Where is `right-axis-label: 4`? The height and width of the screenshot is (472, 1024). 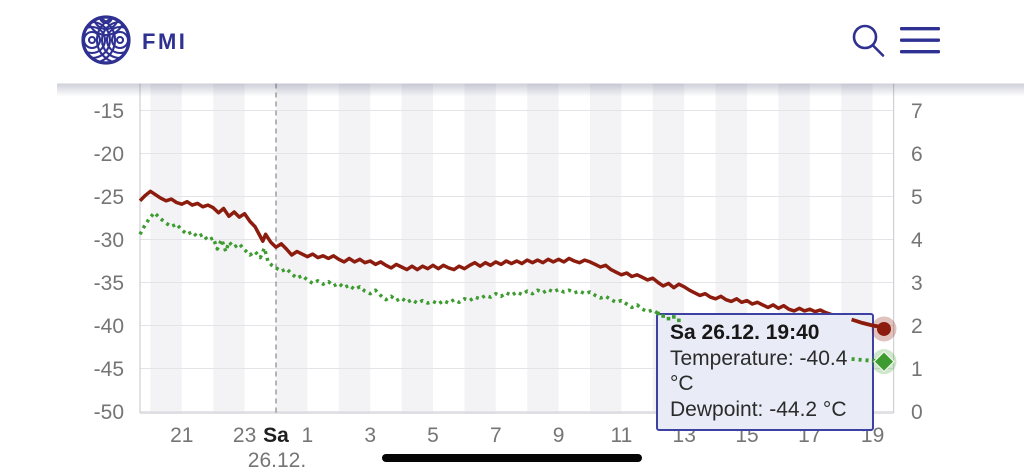
right-axis-label: 4 is located at coordinates (917, 240).